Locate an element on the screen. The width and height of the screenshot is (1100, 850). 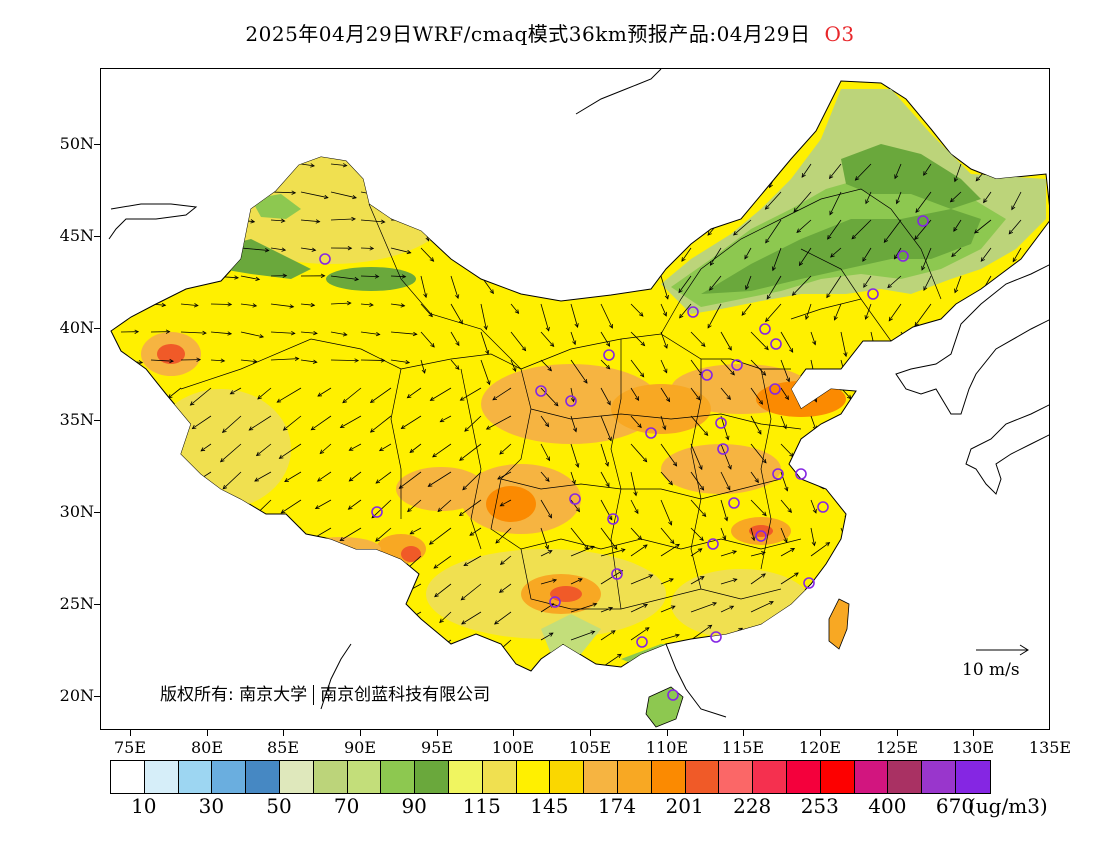
colorbar-label: 10 is located at coordinates (144, 806).